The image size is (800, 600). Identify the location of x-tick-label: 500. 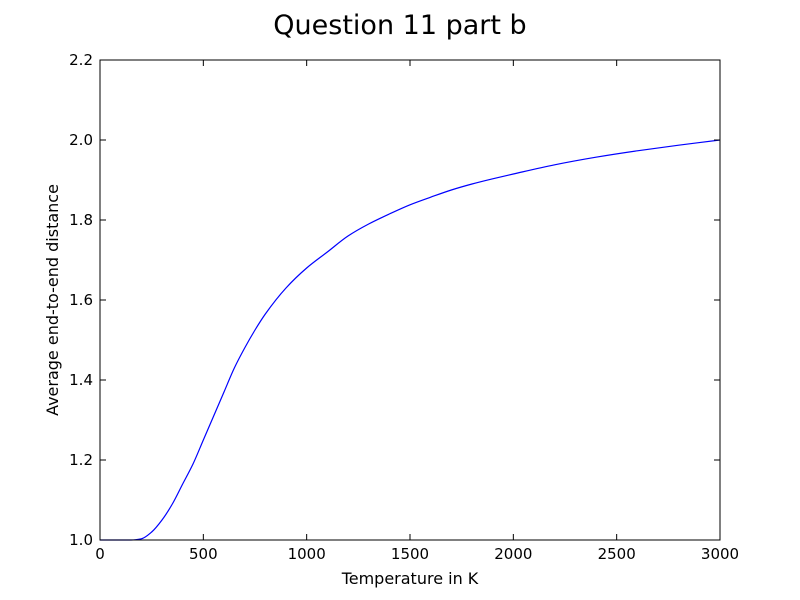
(203, 554).